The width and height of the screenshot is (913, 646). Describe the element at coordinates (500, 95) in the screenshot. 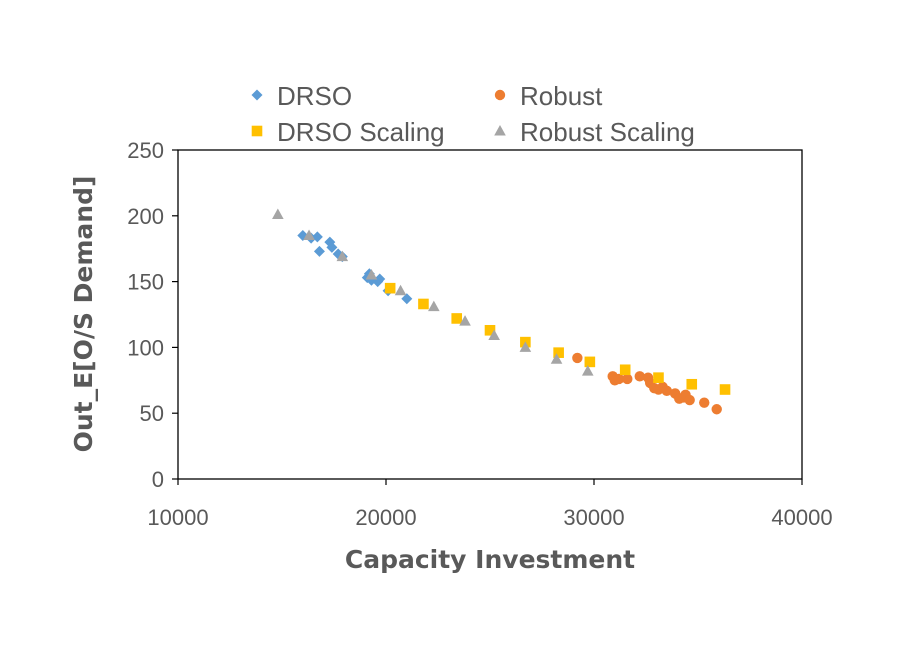

I see `legend-marker-robust` at that location.